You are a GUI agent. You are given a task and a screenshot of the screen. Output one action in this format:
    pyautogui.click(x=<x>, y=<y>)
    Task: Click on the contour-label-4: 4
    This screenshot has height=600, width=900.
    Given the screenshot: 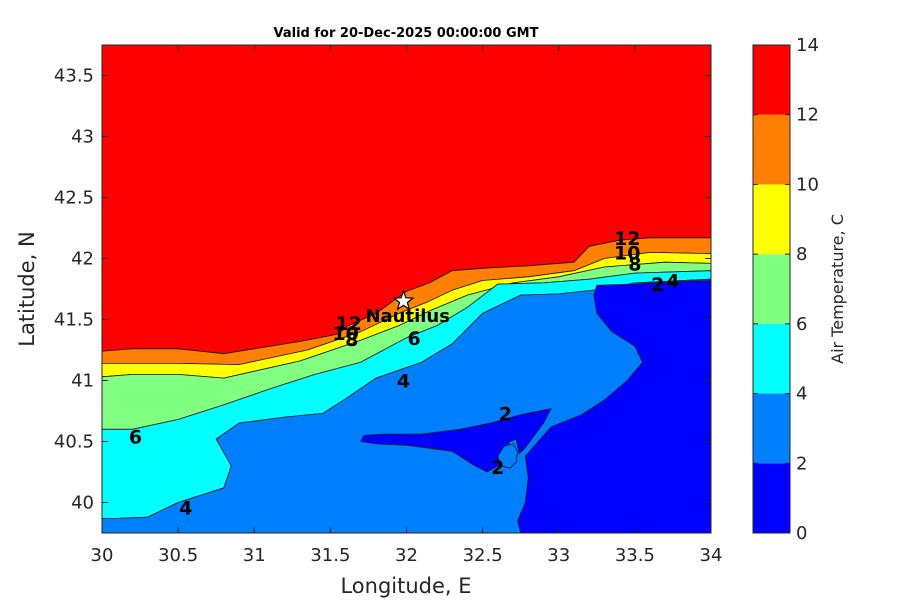 What is the action you would take?
    pyautogui.click(x=403, y=382)
    